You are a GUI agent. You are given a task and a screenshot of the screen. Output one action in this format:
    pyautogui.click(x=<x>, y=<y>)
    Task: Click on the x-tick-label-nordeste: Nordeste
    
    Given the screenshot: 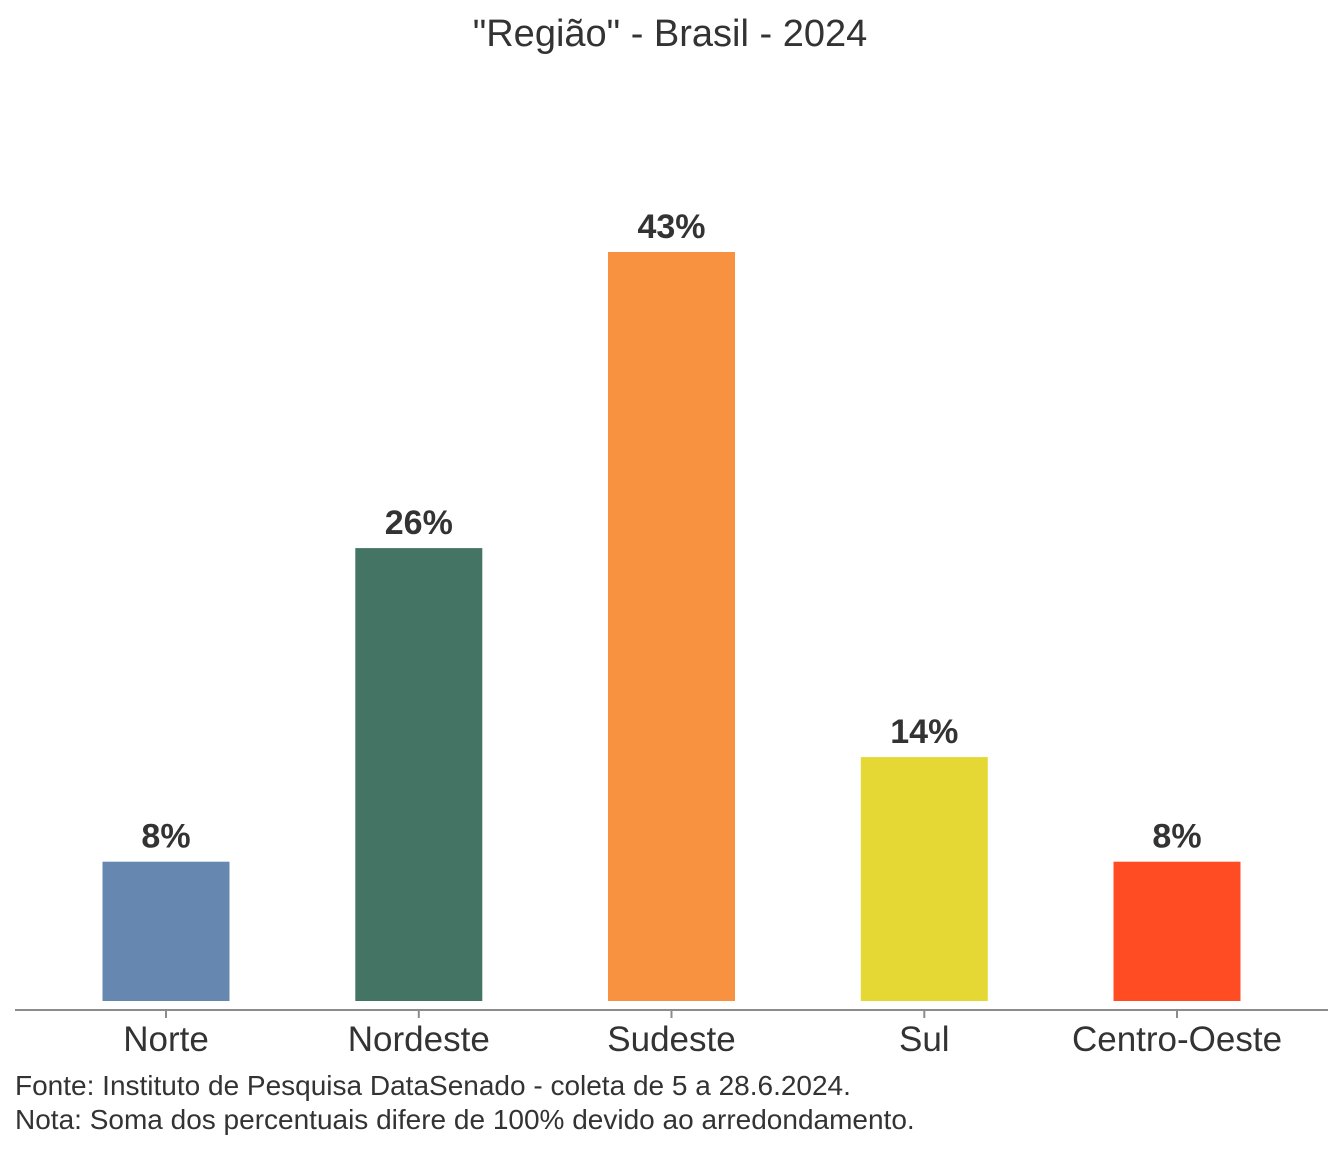 What is the action you would take?
    pyautogui.click(x=419, y=1039)
    